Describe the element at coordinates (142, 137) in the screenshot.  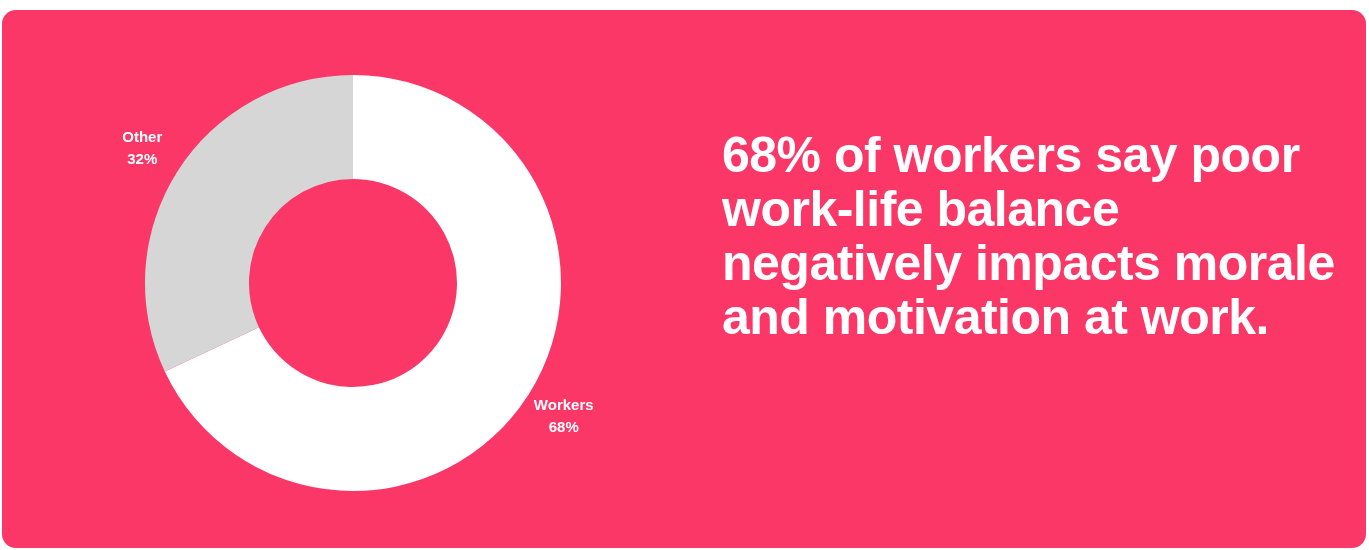
I see `slice-label: Other` at that location.